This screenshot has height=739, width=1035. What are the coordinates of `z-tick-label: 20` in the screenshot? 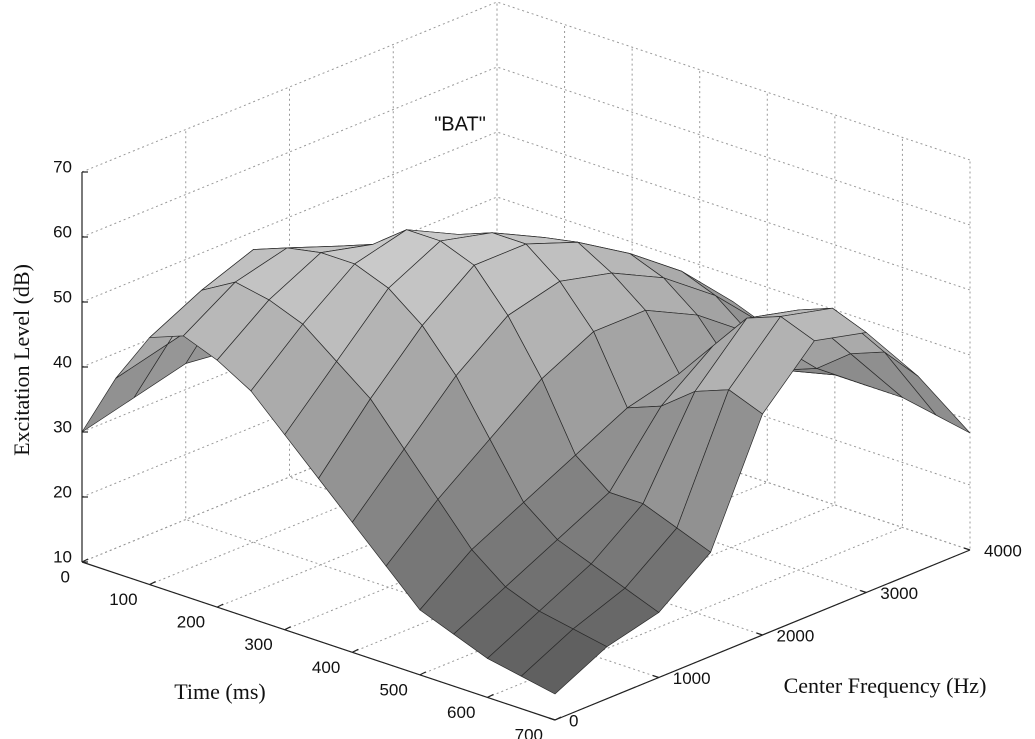 It's located at (62, 491).